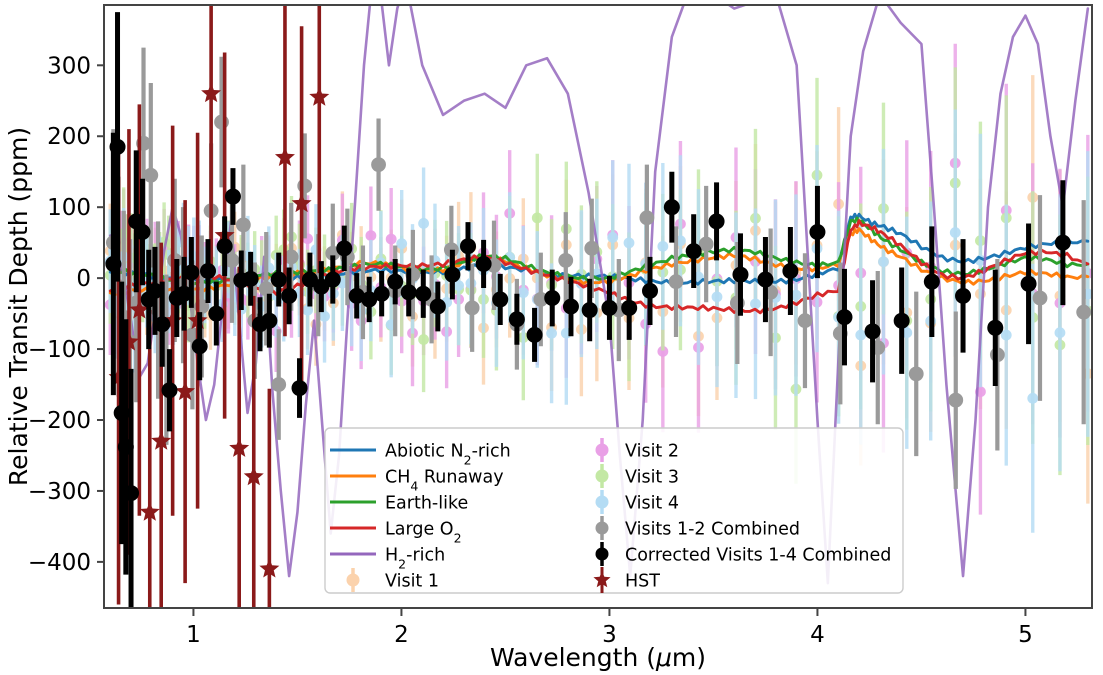 The width and height of the screenshot is (1103, 675). I want to click on y-tick-label: −100, so click(59, 350).